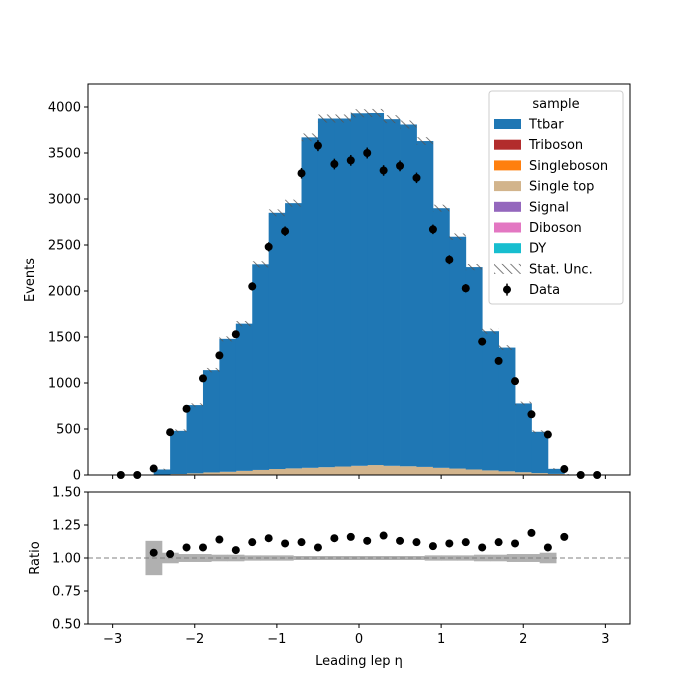 The image size is (700, 700). I want to click on legend-label: Ttbar, so click(546, 125).